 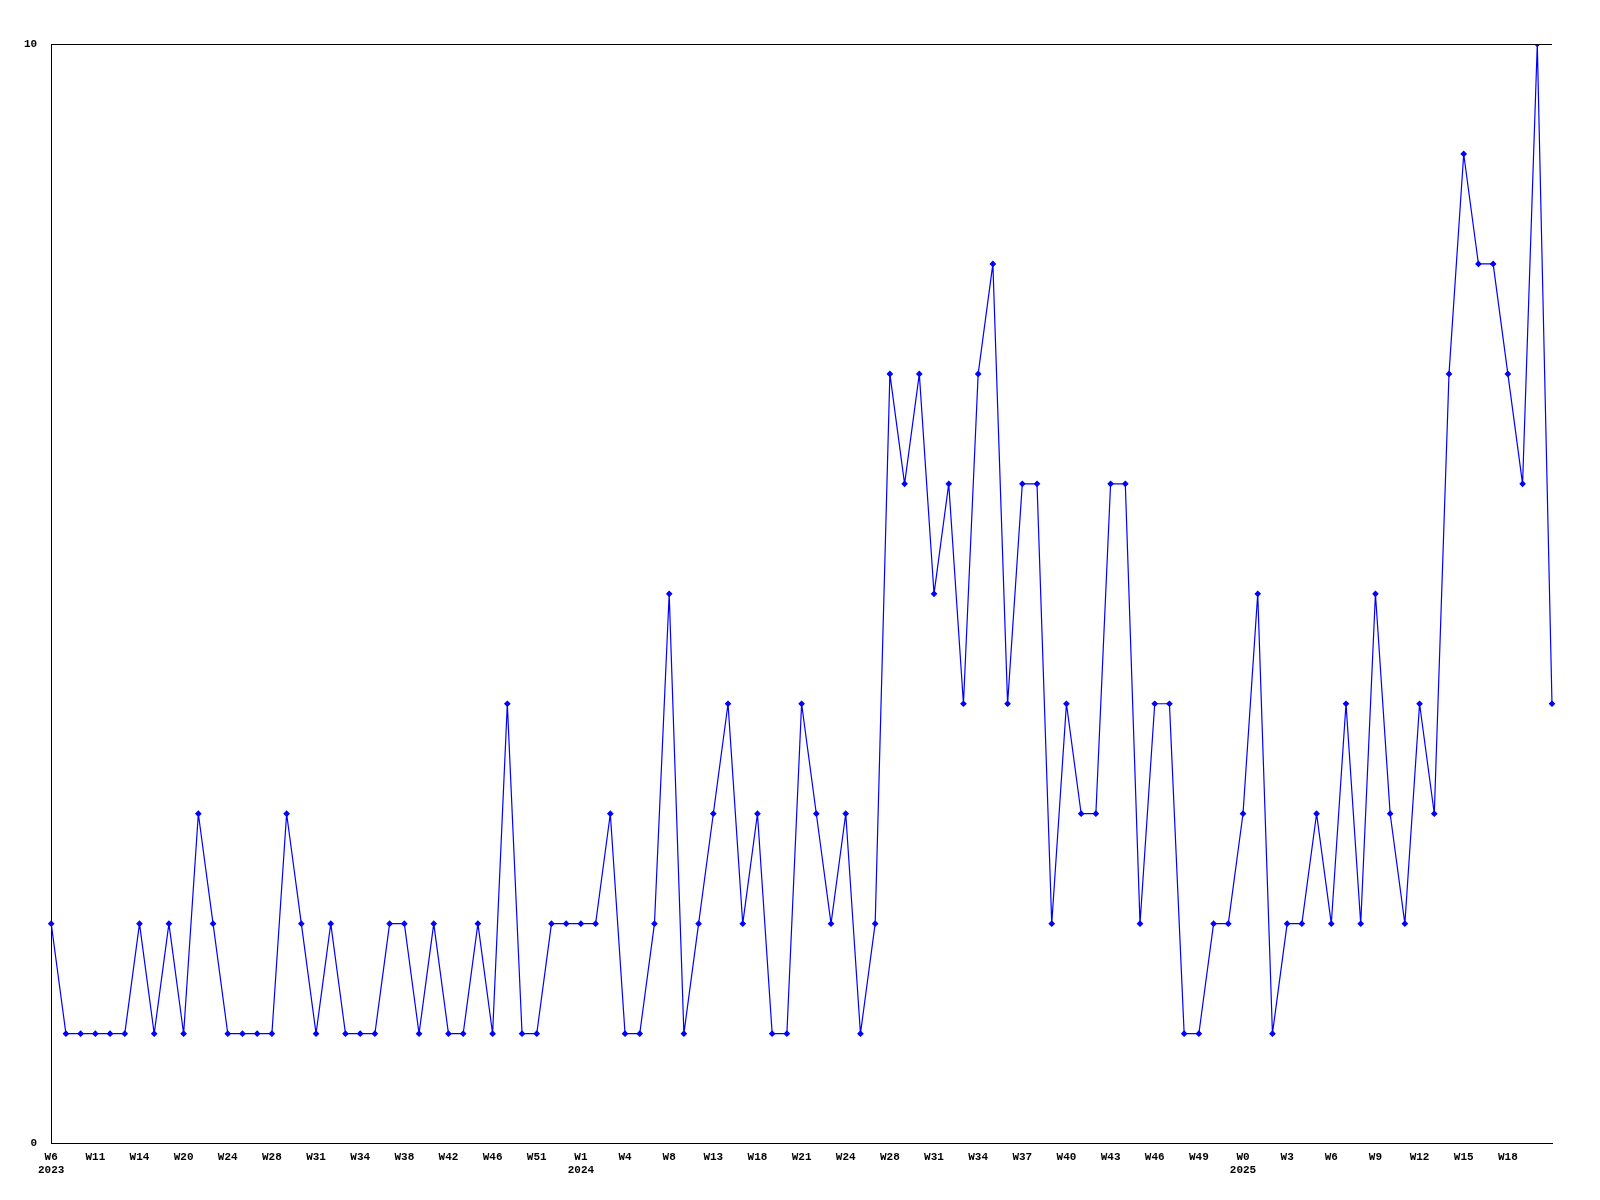 I want to click on x-tick-label: W0 2025, so click(x=1243, y=1163).